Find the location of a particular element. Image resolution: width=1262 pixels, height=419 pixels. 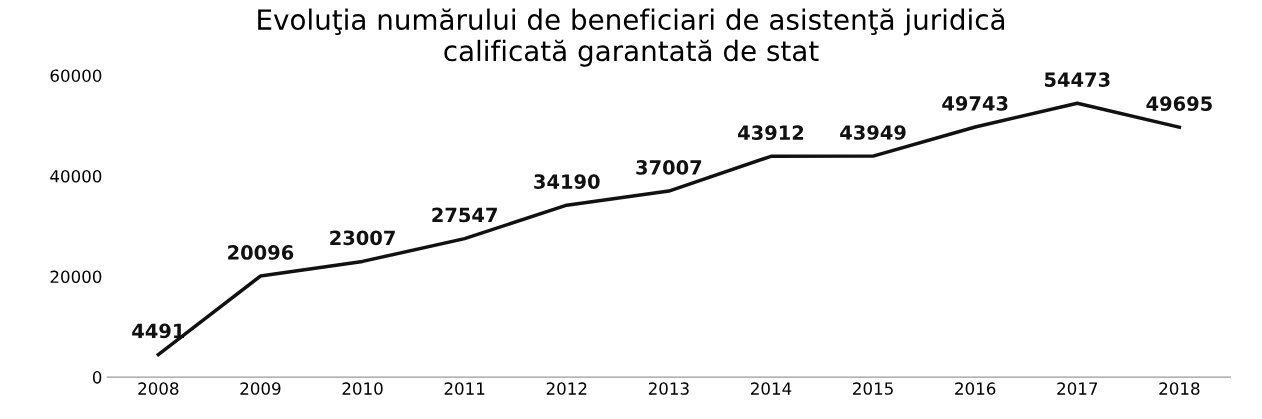

data-label: 43949 is located at coordinates (873, 132).